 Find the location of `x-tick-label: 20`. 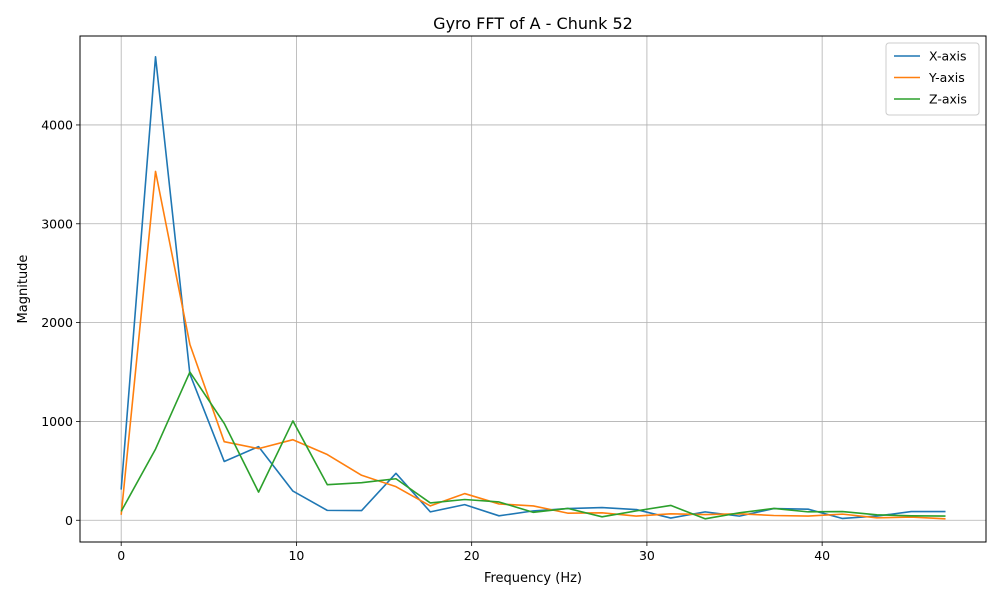

x-tick-label: 20 is located at coordinates (472, 555).